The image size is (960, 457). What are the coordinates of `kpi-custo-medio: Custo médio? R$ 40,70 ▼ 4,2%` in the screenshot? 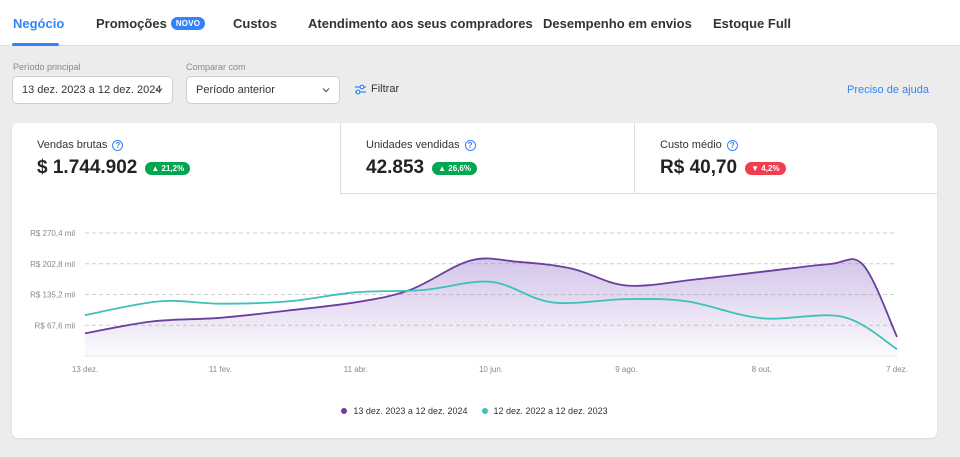 It's located at (786, 158).